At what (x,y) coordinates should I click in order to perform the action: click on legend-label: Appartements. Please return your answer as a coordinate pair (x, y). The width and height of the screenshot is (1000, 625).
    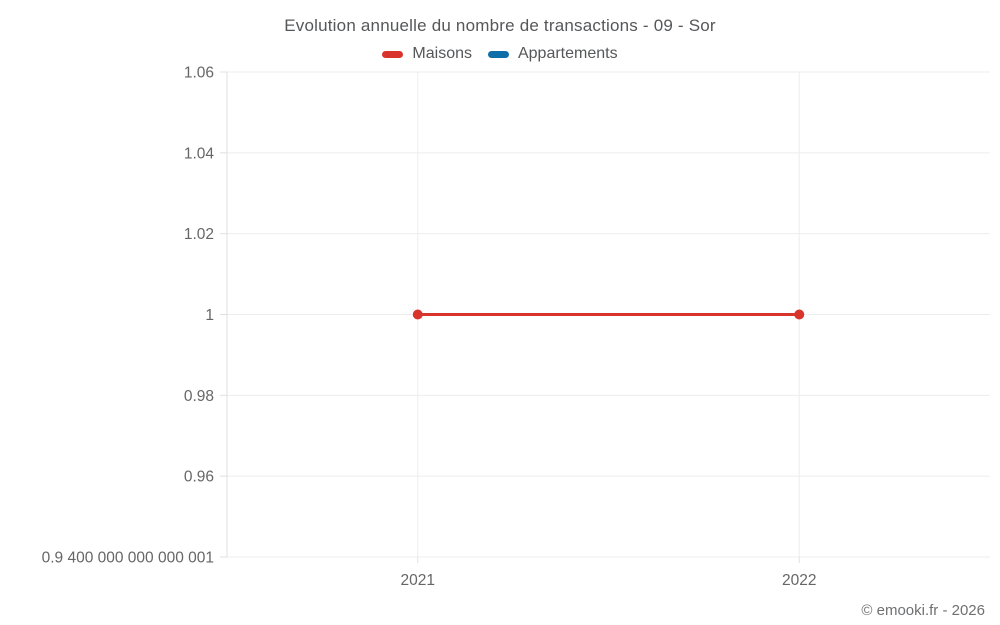
    Looking at the image, I should click on (567, 53).